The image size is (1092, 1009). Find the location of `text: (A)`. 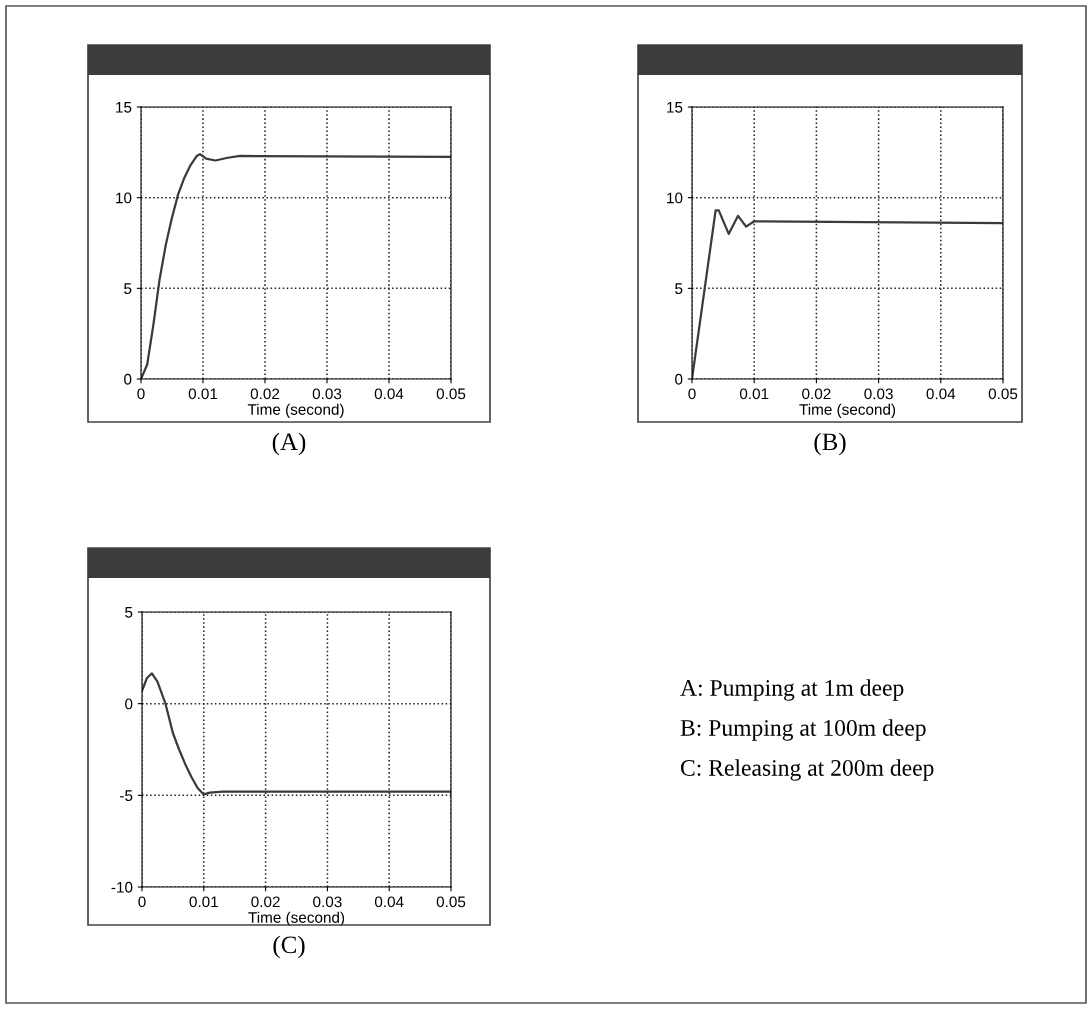

text: (A) is located at coordinates (289, 444).